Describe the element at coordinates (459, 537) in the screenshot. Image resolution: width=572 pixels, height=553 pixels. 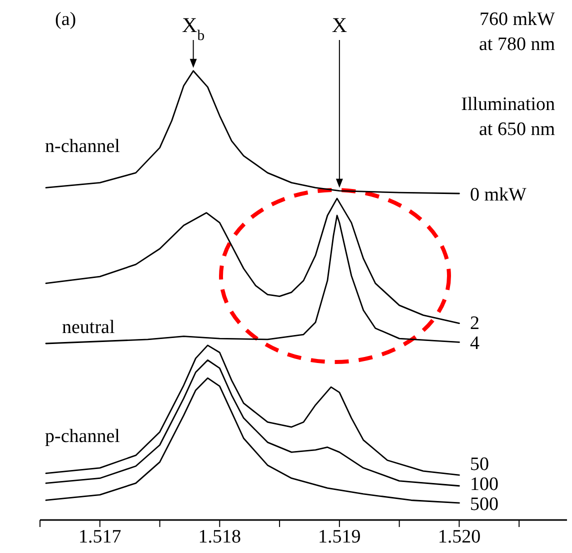
I see `x-tick-label: 1.520` at that location.